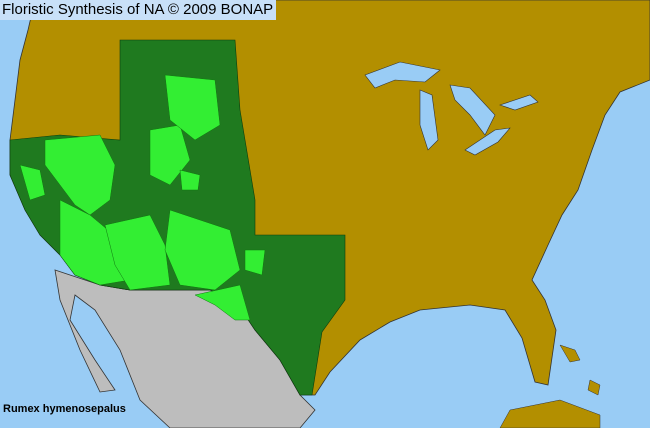 This screenshot has height=428, width=650. What do you see at coordinates (64, 409) in the screenshot?
I see `species-name: Rumex hymenosepalus` at bounding box center [64, 409].